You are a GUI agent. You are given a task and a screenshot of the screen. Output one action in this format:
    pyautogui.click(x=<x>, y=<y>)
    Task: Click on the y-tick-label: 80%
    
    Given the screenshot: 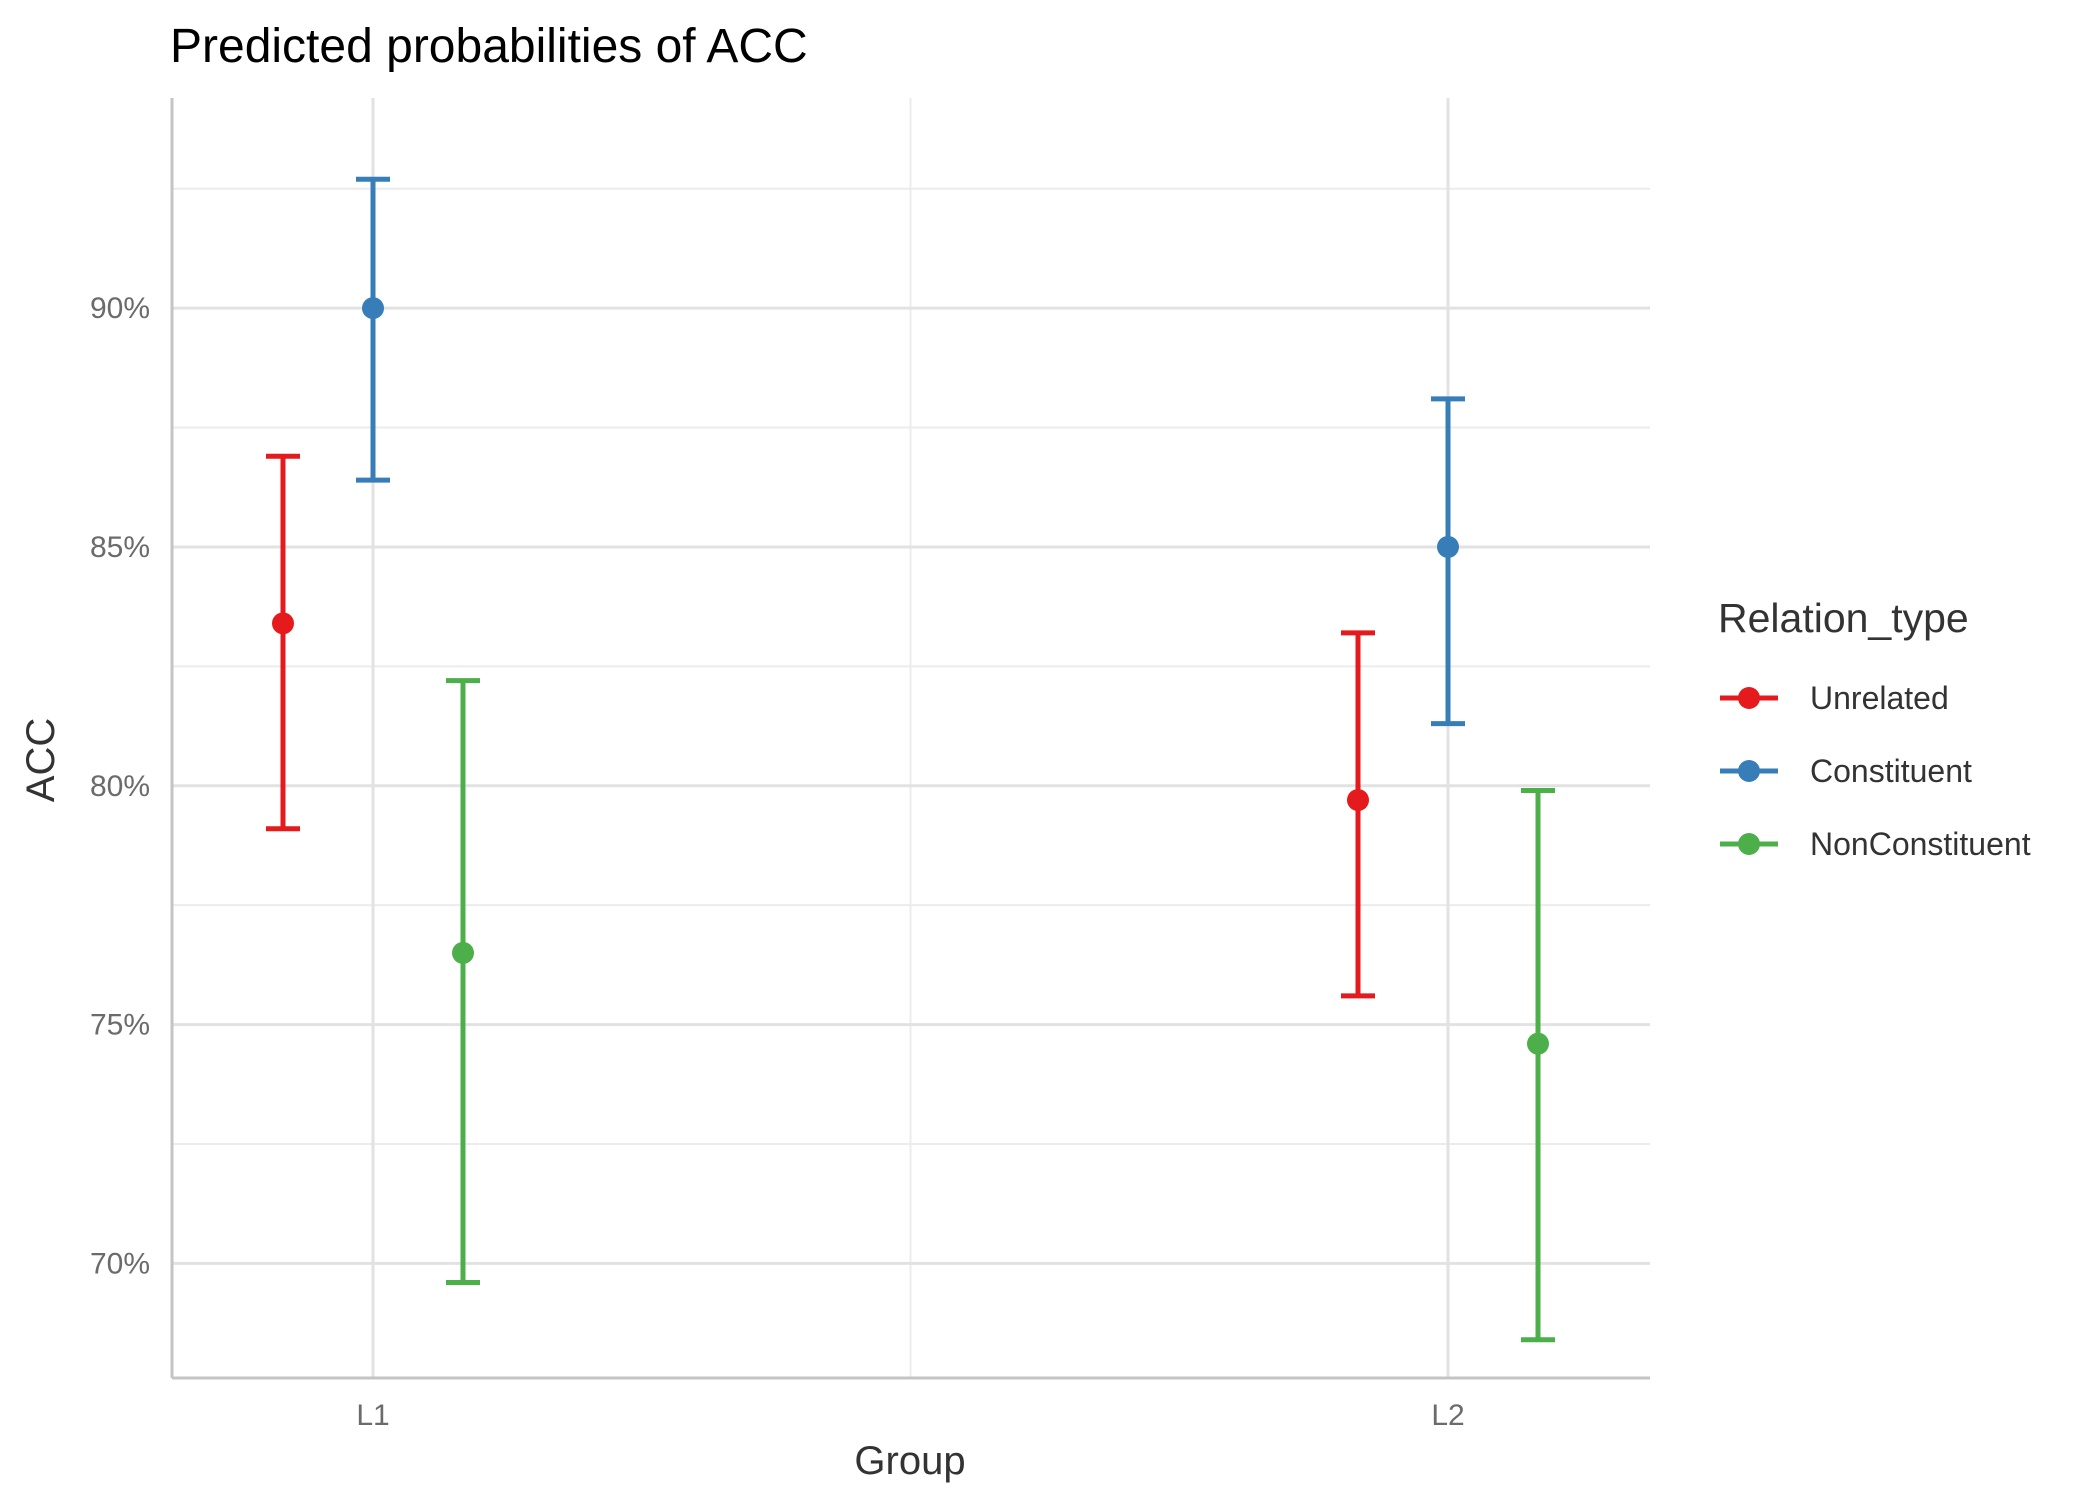 What is the action you would take?
    pyautogui.click(x=120, y=786)
    